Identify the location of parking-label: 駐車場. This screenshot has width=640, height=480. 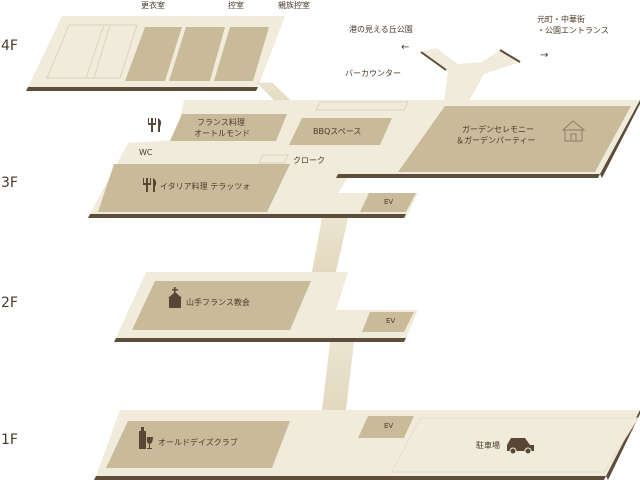
(488, 445).